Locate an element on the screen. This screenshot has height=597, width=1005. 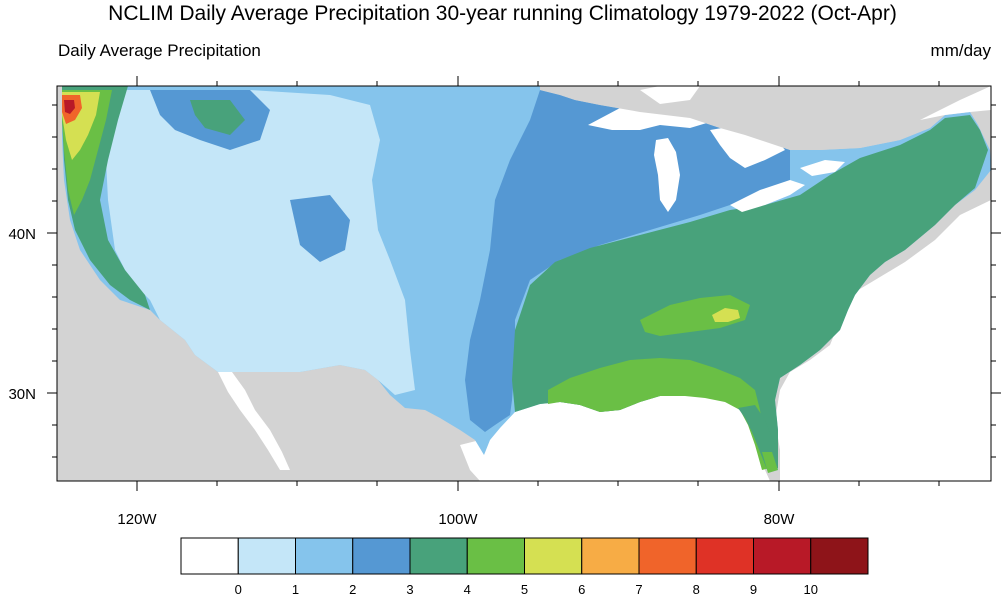
gulf-of-california is located at coordinates (254, 421).